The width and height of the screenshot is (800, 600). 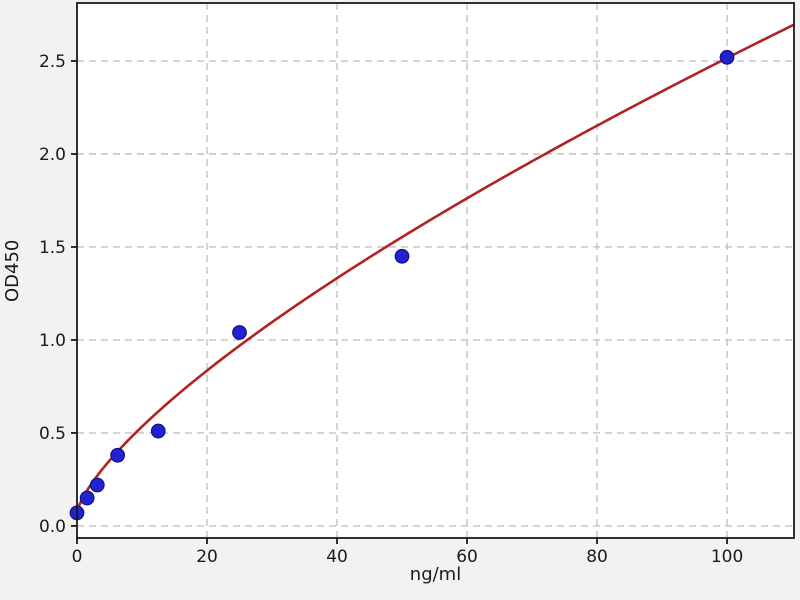 What do you see at coordinates (77, 557) in the screenshot?
I see `x-tick-label: 0` at bounding box center [77, 557].